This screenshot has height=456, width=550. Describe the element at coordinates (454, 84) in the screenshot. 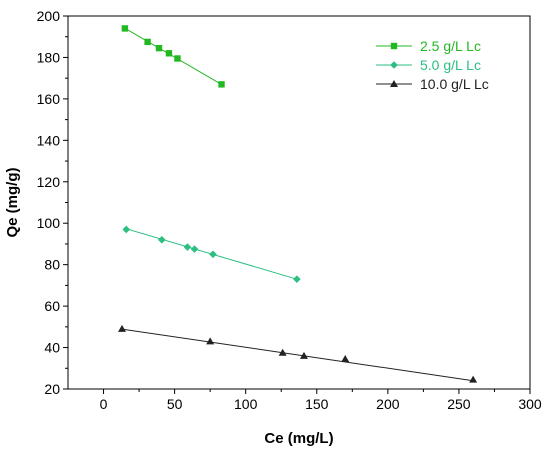

I see `legend-label: 10.0 g/L Lc` at that location.